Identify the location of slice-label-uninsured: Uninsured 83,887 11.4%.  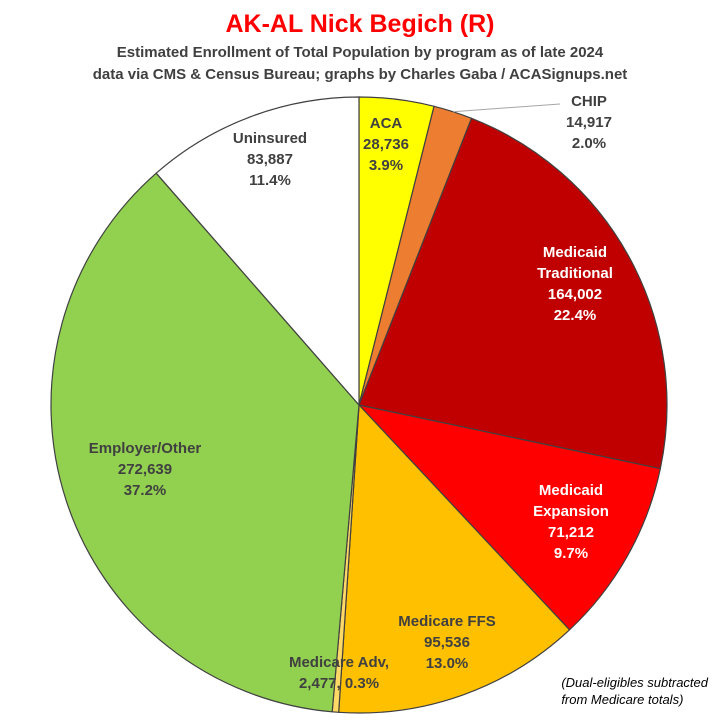
(270, 159).